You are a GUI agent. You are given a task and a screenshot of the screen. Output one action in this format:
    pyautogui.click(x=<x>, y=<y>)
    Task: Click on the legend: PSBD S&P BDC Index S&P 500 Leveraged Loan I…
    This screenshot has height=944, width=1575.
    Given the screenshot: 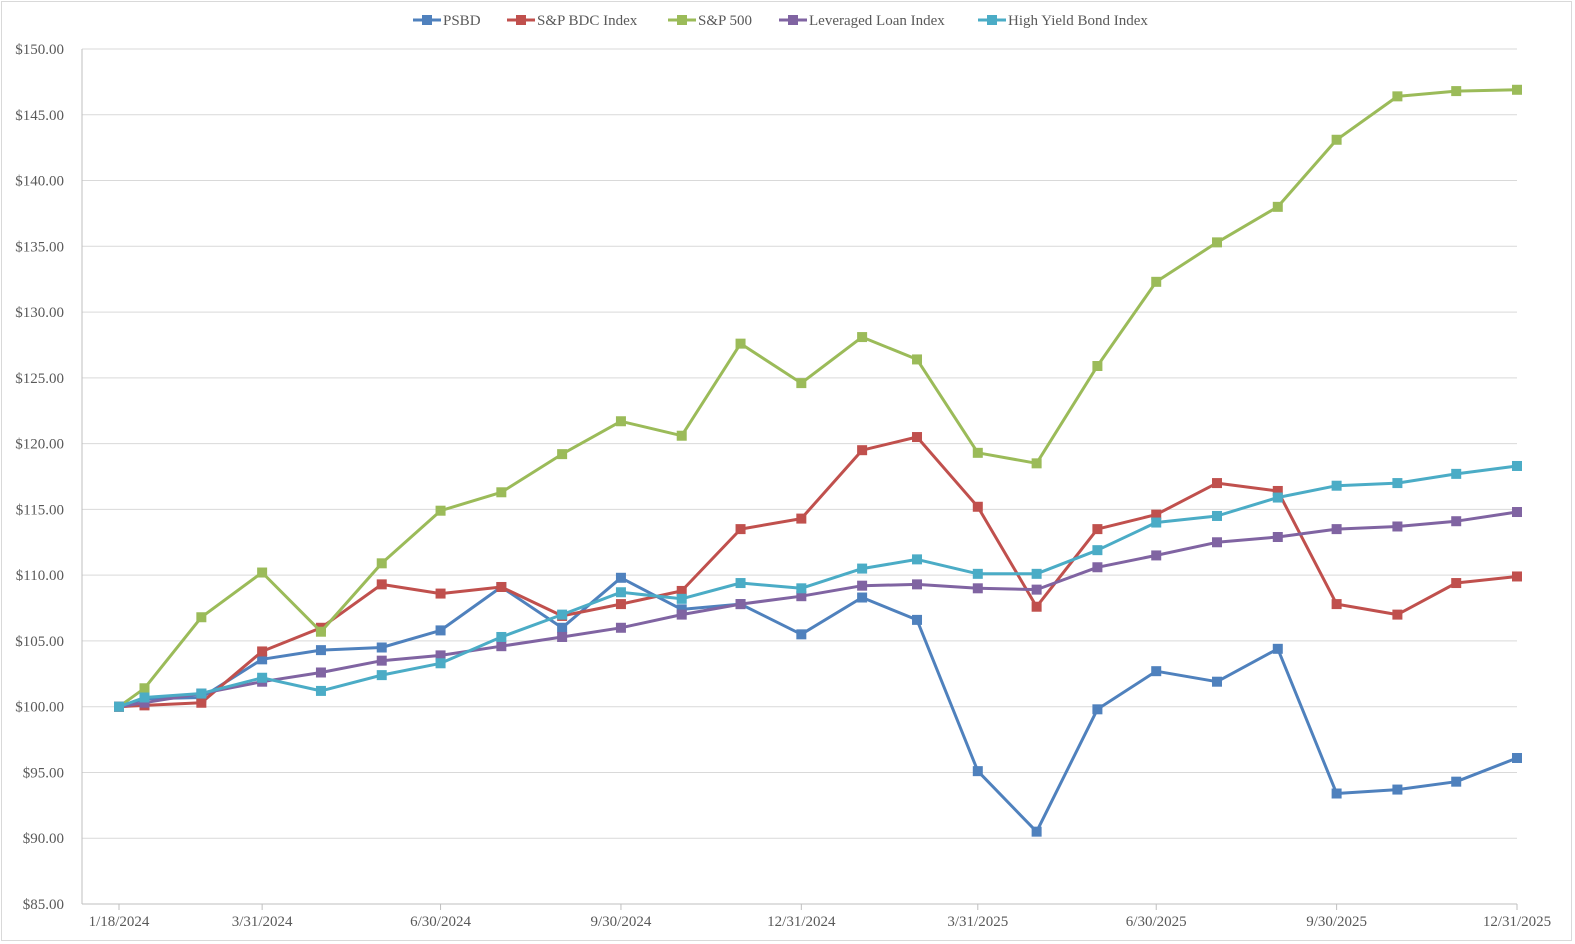 What is the action you would take?
    pyautogui.click(x=780, y=21)
    